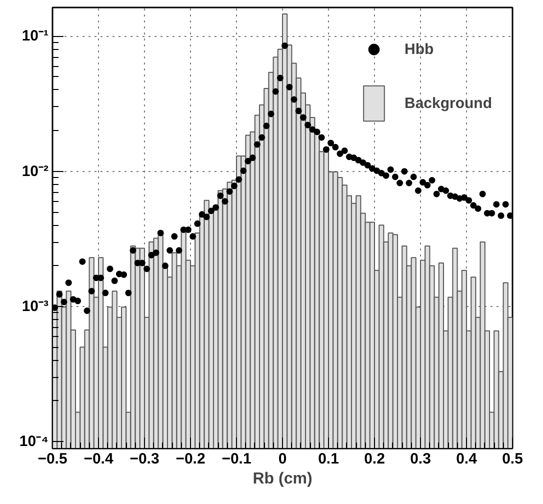 The height and width of the screenshot is (504, 543). What do you see at coordinates (448, 103) in the screenshot?
I see `legend-label: Background` at bounding box center [448, 103].